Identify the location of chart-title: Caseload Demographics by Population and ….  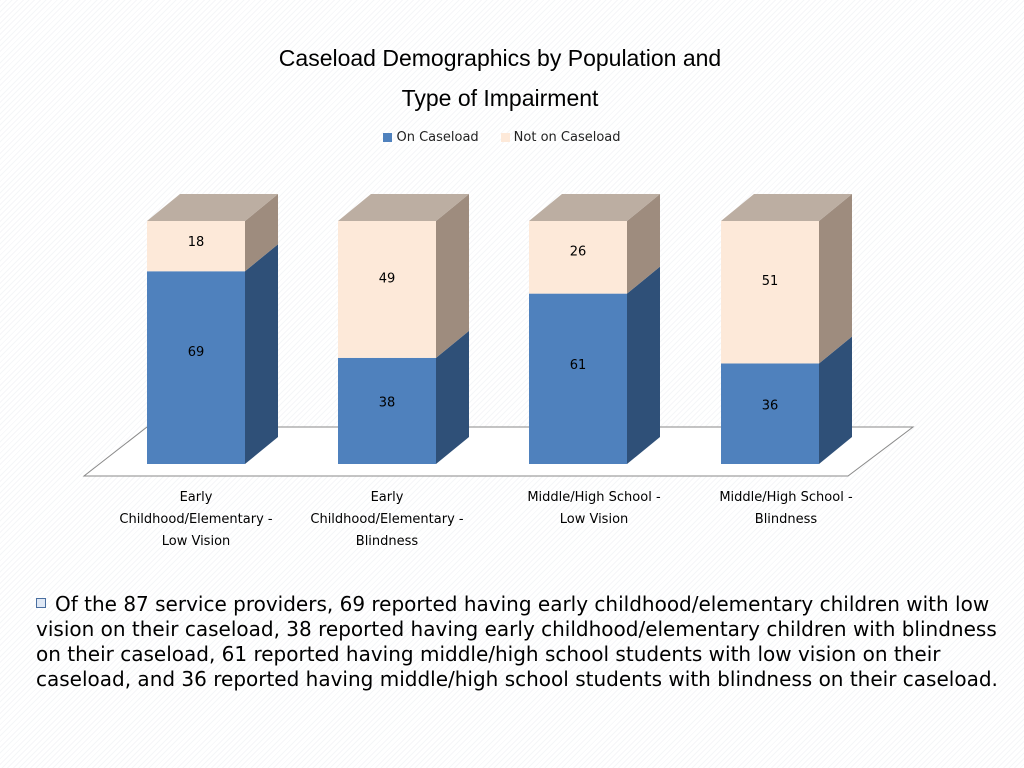
(500, 78).